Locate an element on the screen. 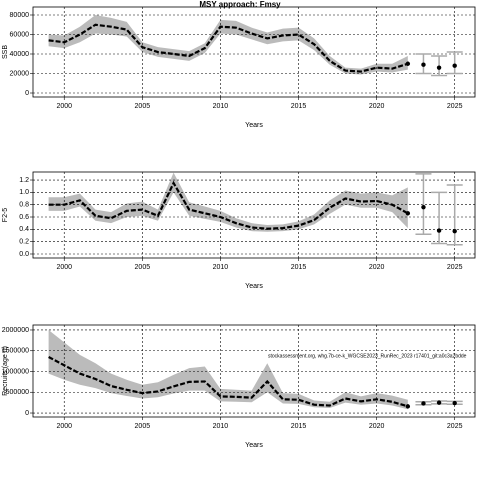 Image resolution: width=480 pixels, height=480 pixels. y-tick-label: 500000 is located at coordinates (17, 392).